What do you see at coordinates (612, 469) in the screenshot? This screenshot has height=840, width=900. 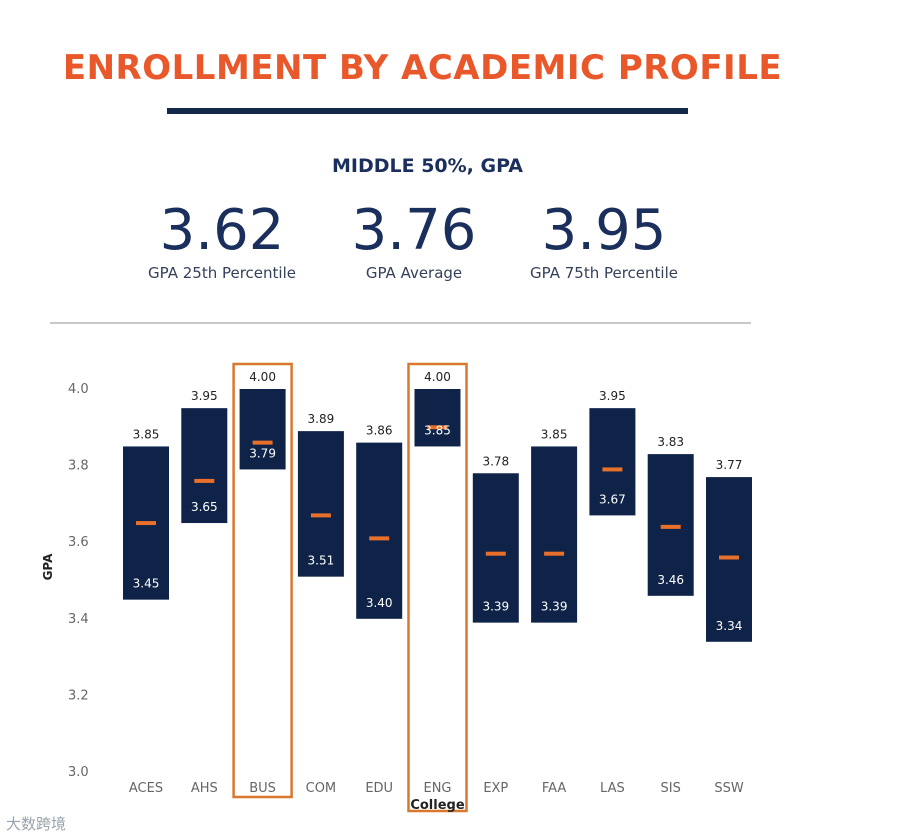 I see `average-marker-las` at bounding box center [612, 469].